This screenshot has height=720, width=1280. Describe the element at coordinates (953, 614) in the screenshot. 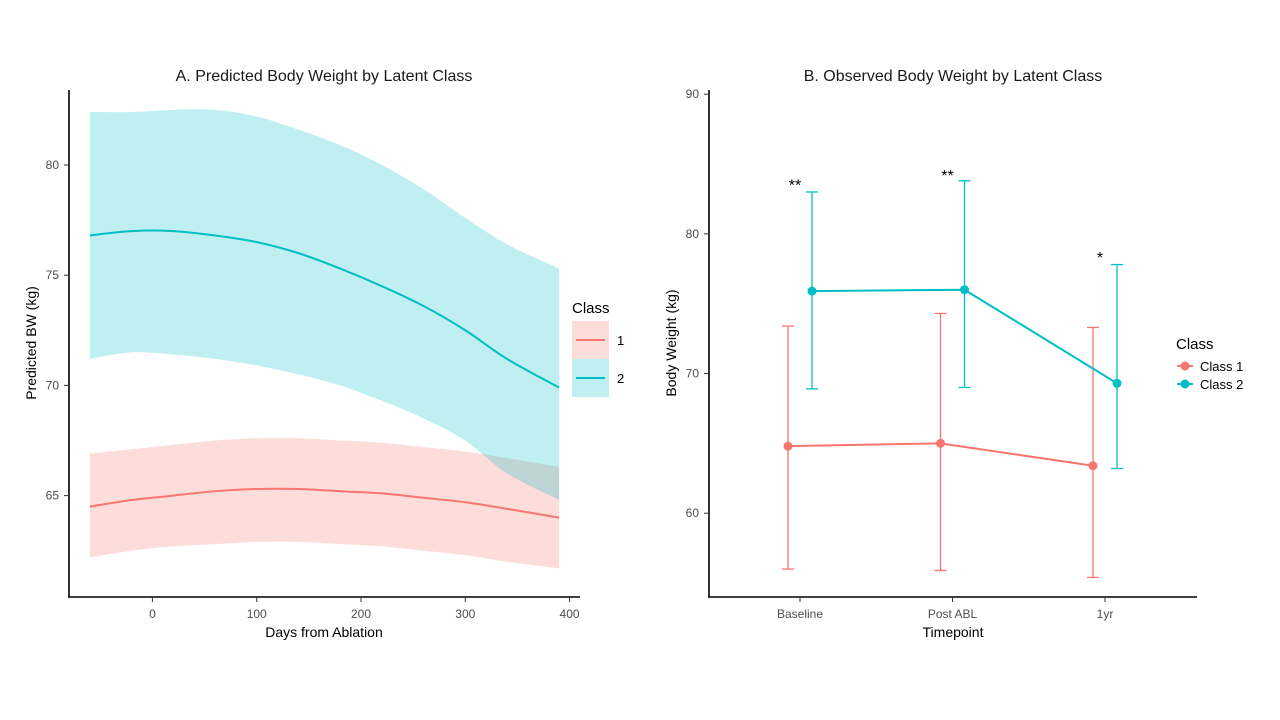

I see `x-tick-label: Post ABL` at that location.